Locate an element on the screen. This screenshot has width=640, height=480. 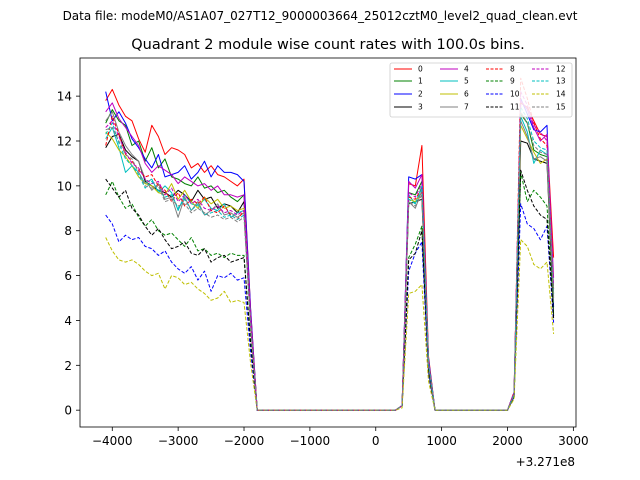
x-tick-label: −1000 is located at coordinates (310, 441).